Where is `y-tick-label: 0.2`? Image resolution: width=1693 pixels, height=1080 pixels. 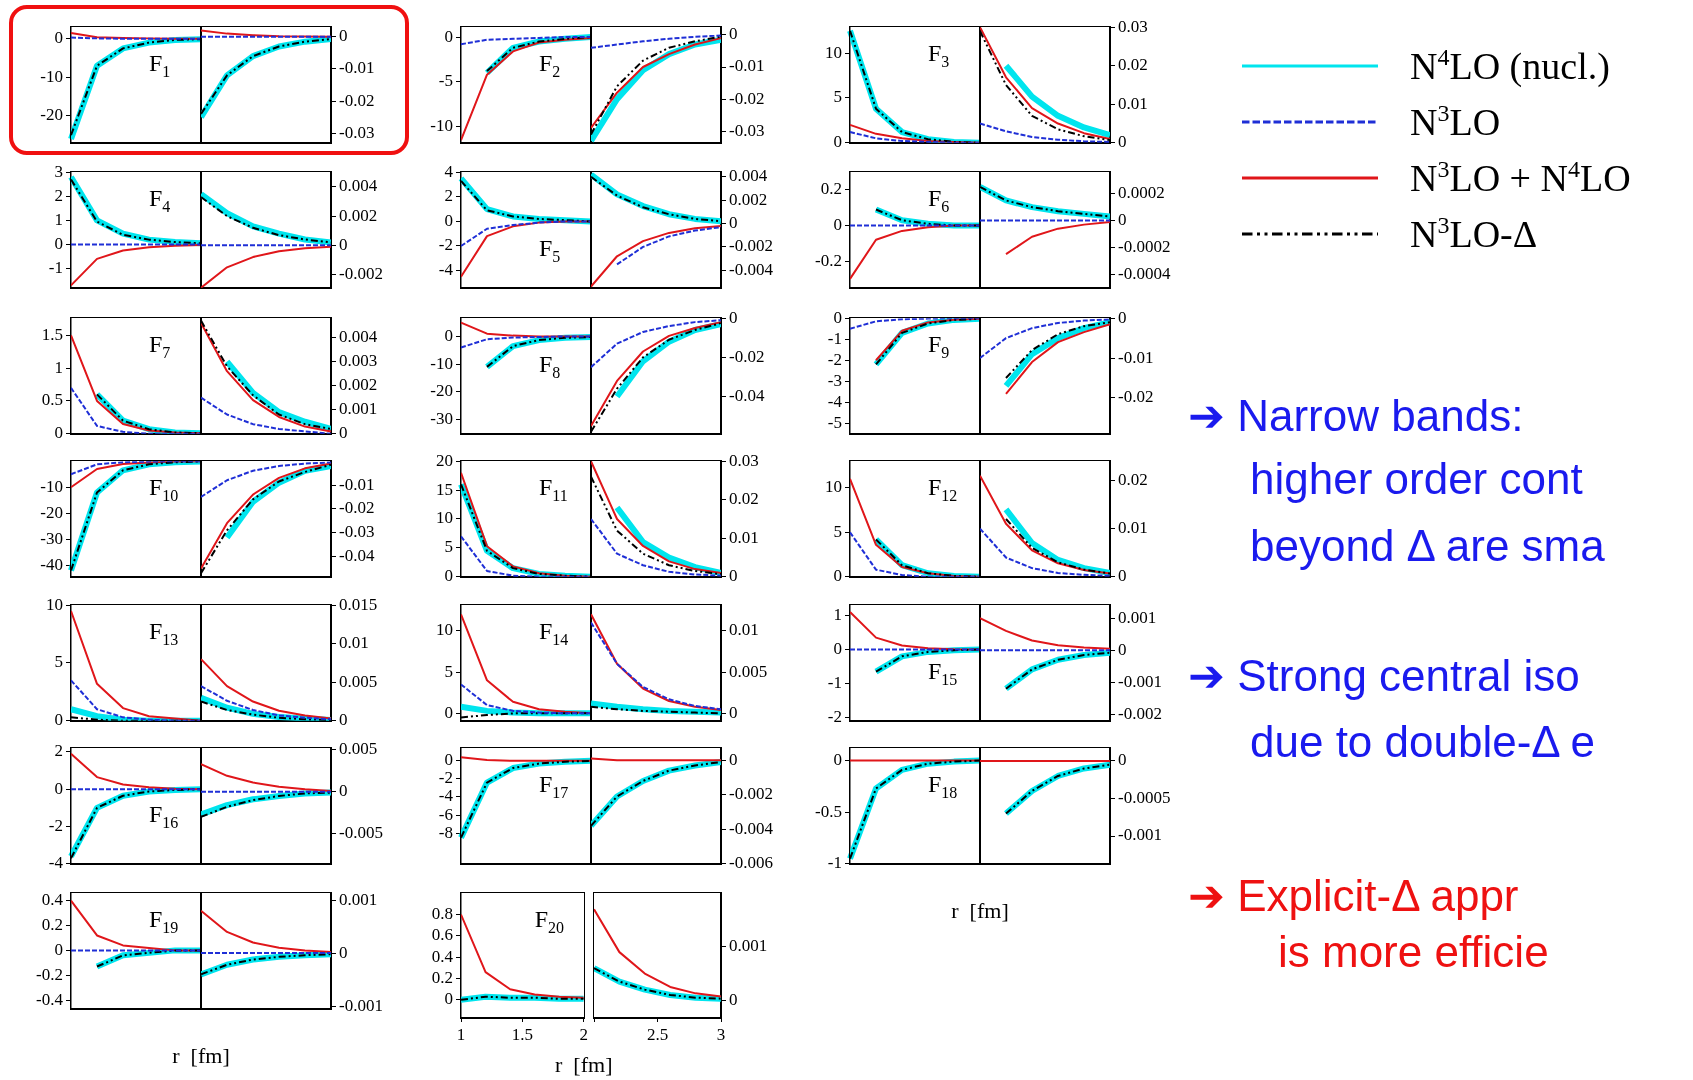 y-tick-label: 0.2 is located at coordinates (52, 924).